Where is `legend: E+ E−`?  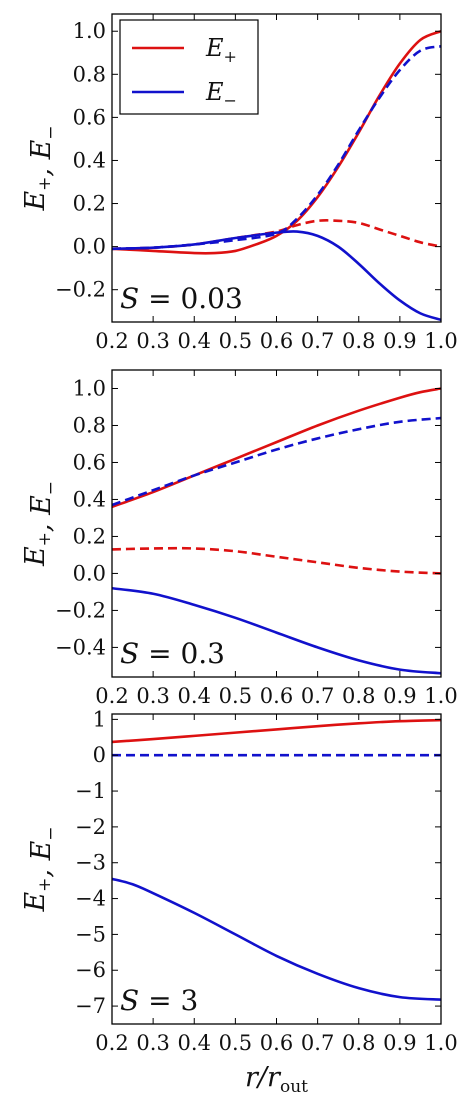
legend: E+ E− is located at coordinates (189, 67).